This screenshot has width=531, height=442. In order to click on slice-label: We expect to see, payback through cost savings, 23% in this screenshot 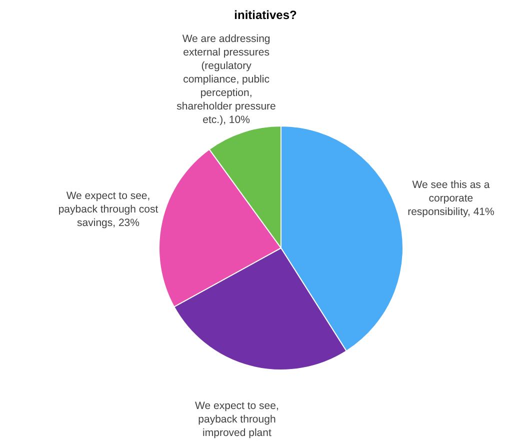, I will do `click(108, 209)`.